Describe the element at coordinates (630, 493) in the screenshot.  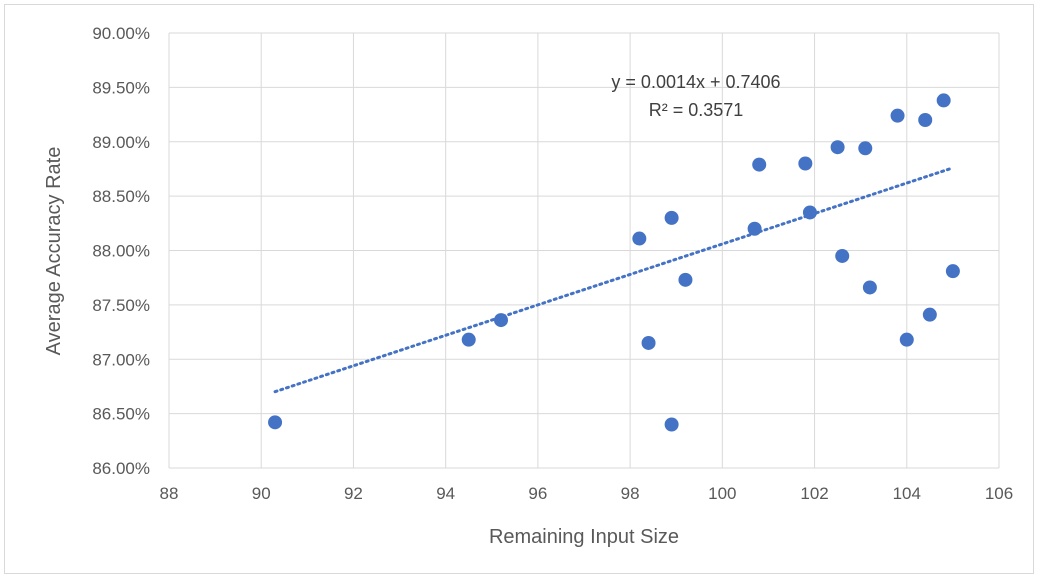
I see `x-tick-label: 98` at that location.